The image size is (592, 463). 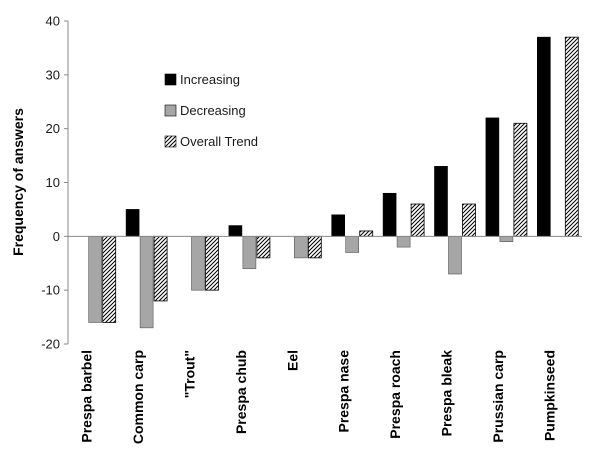 What do you see at coordinates (190, 374) in the screenshot?
I see `x-tick-label: "Trout"` at bounding box center [190, 374].